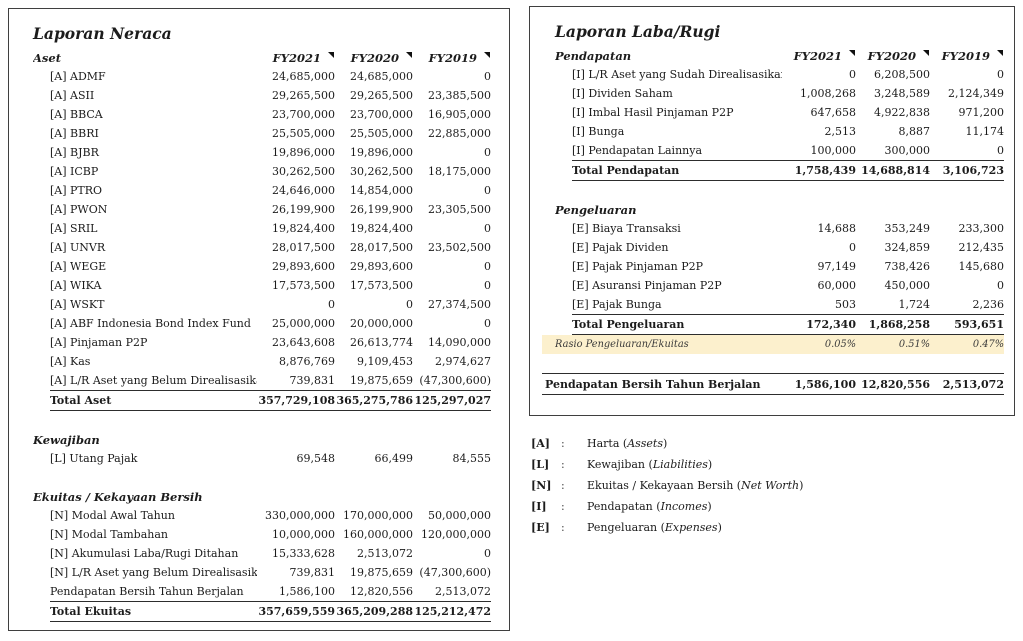 Image resolution: width=1023 pixels, height=641 pixels. Describe the element at coordinates (819, 56) in the screenshot. I see `fy-column-header: FY2021` at that location.